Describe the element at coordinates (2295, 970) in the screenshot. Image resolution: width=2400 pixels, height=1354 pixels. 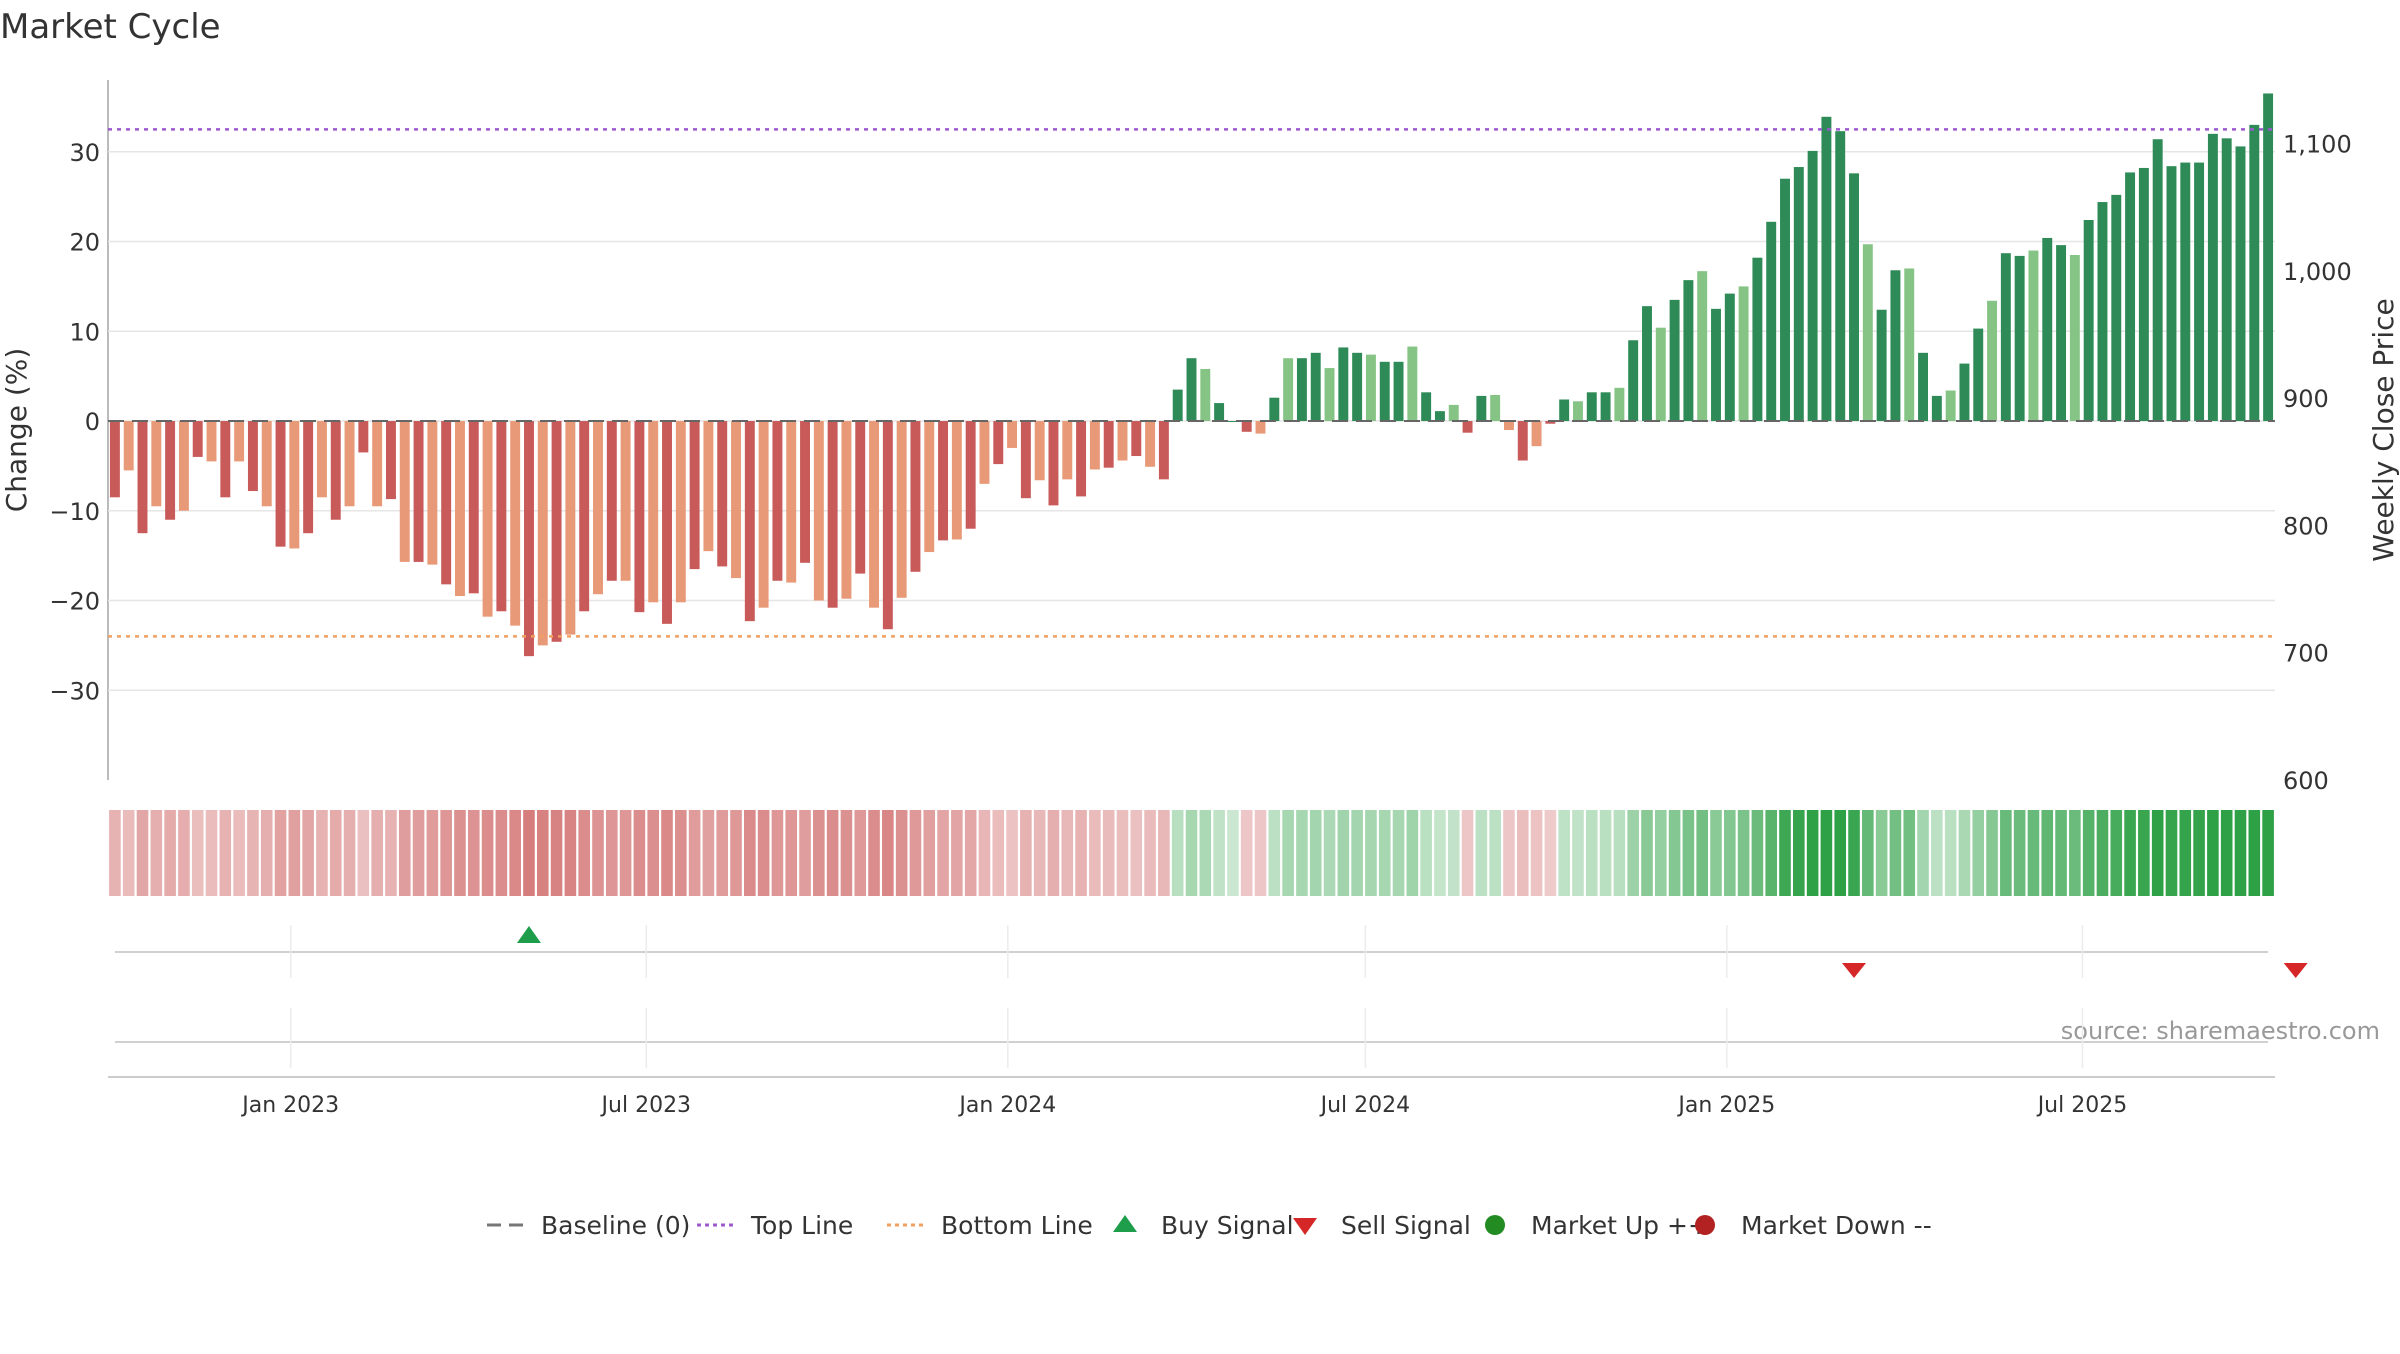
I see `sell-signal-marker` at that location.